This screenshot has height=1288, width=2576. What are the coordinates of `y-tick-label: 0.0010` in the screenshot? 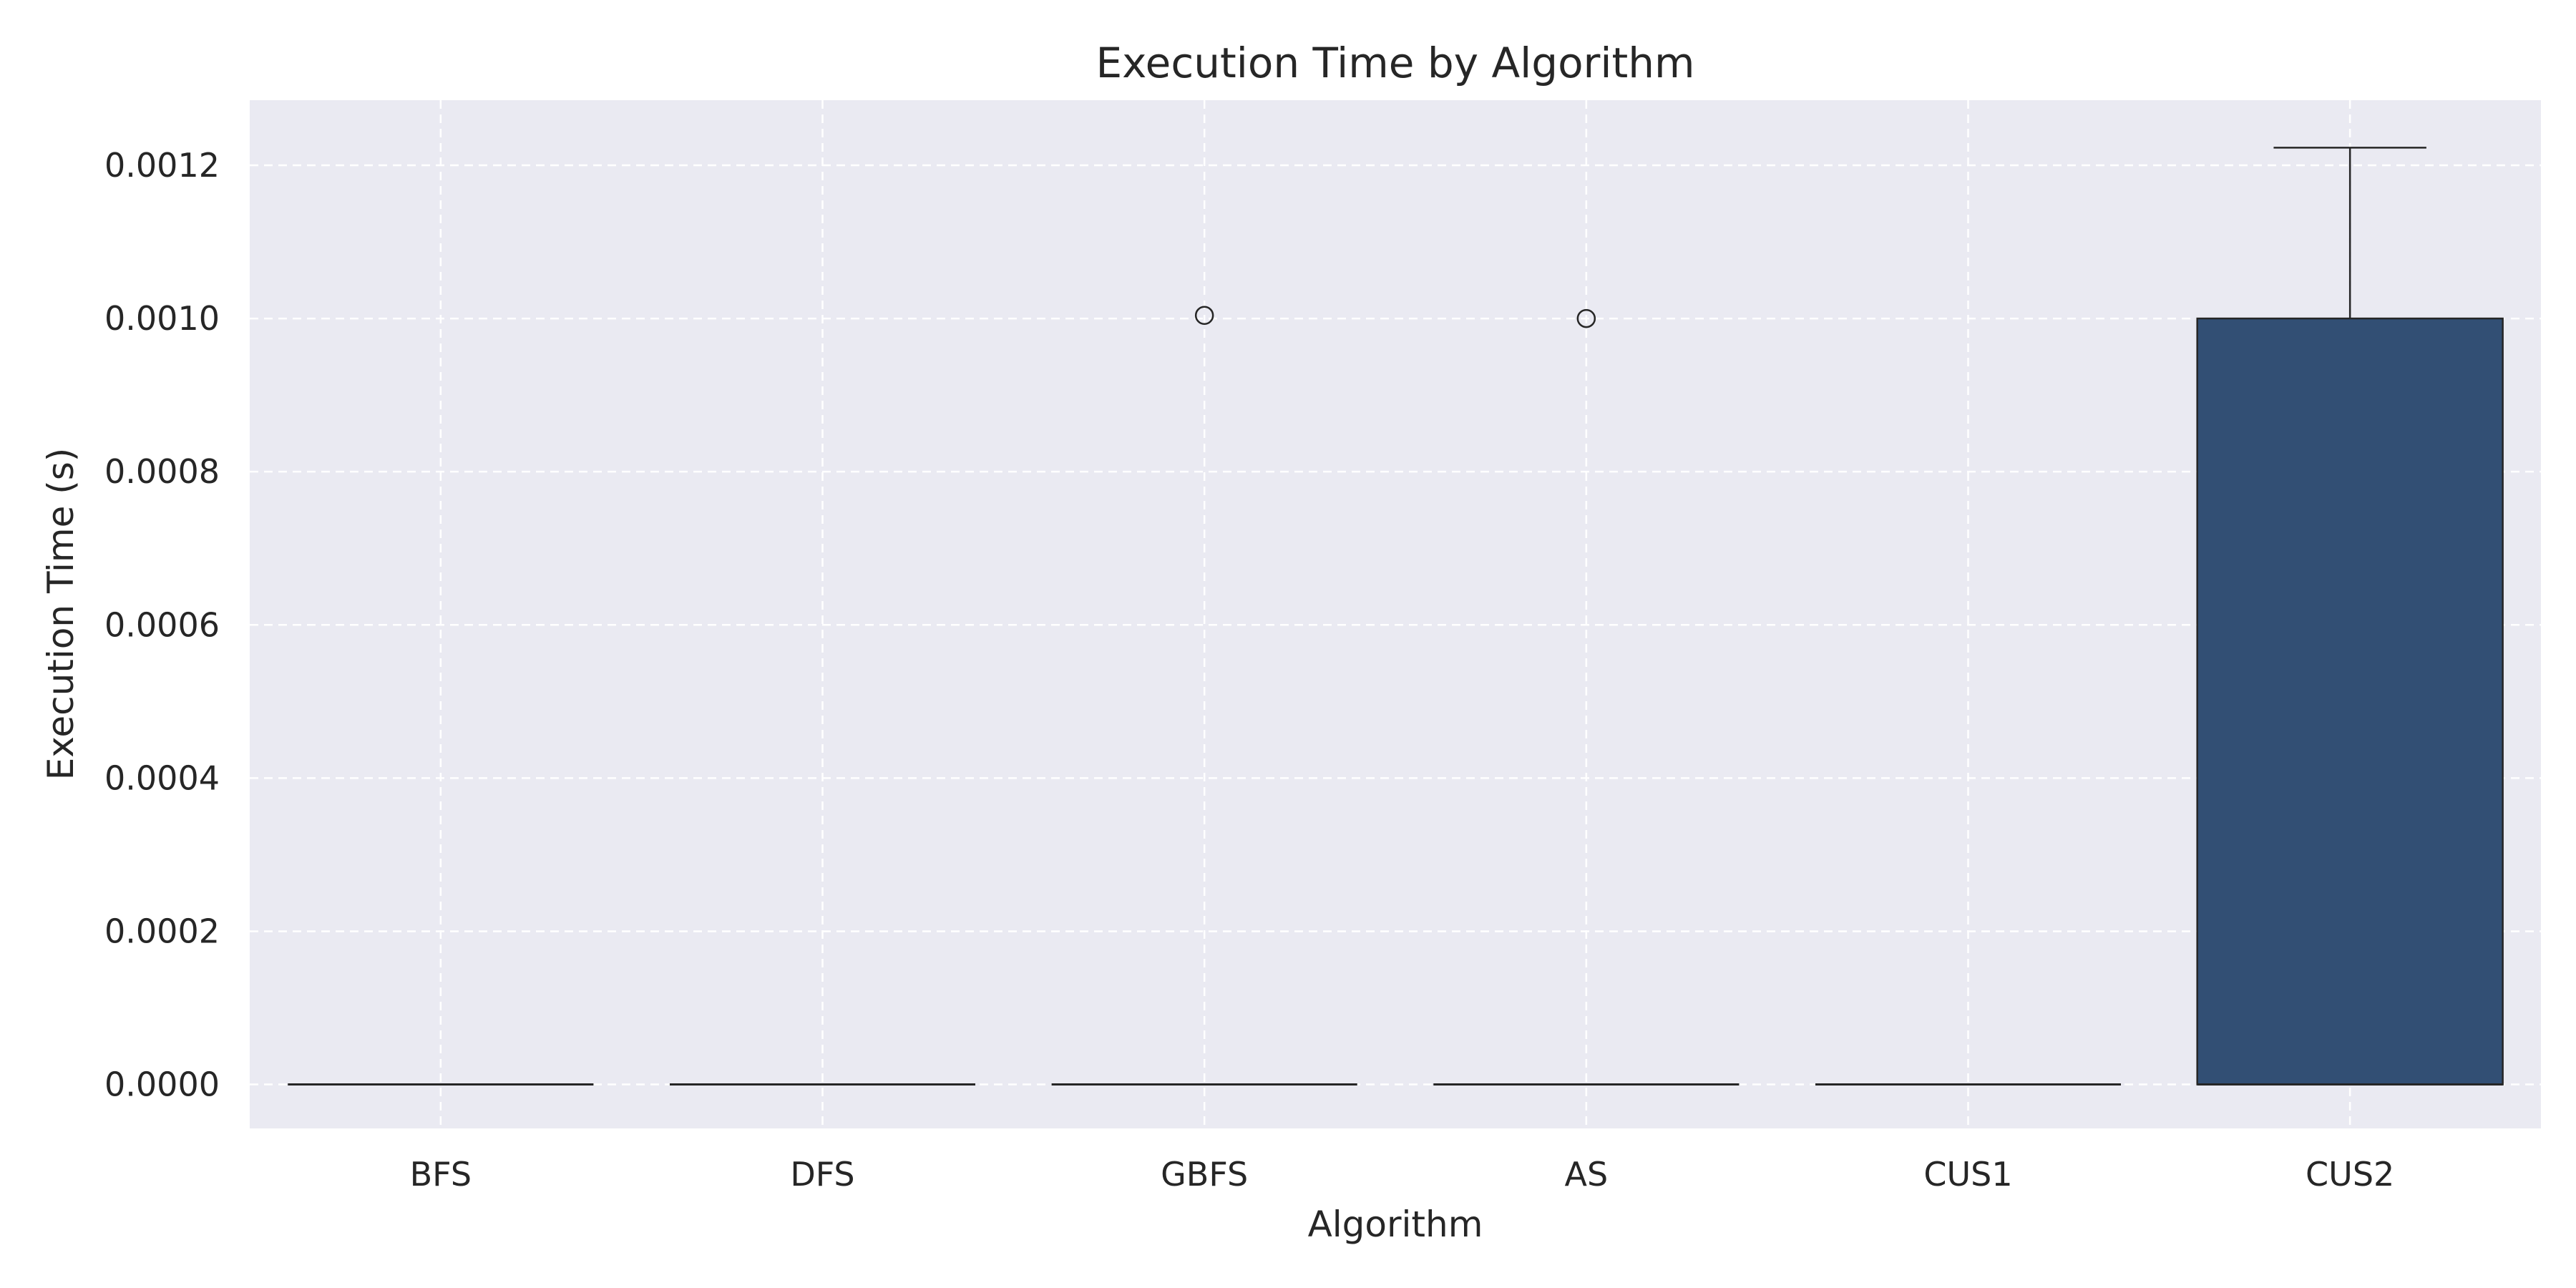 It's located at (162, 318).